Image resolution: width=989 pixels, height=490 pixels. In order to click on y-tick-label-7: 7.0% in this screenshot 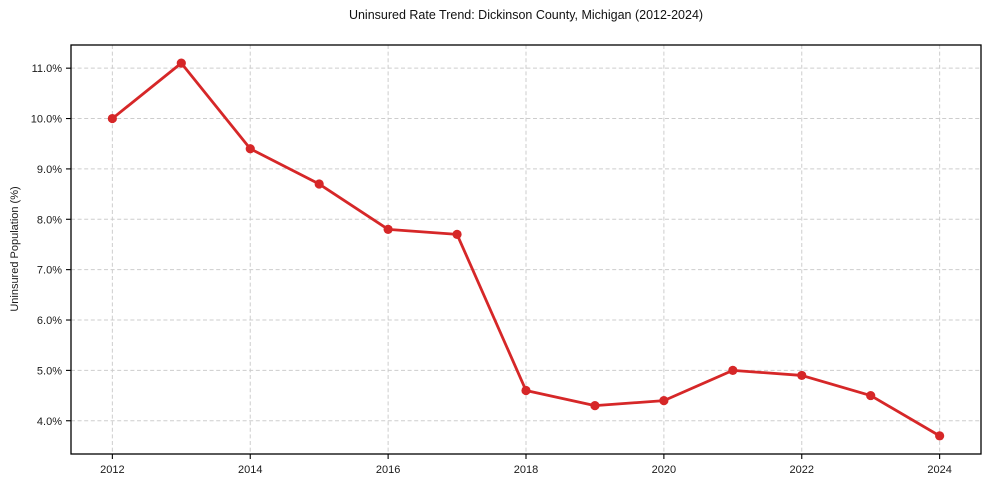, I will do `click(49, 271)`.